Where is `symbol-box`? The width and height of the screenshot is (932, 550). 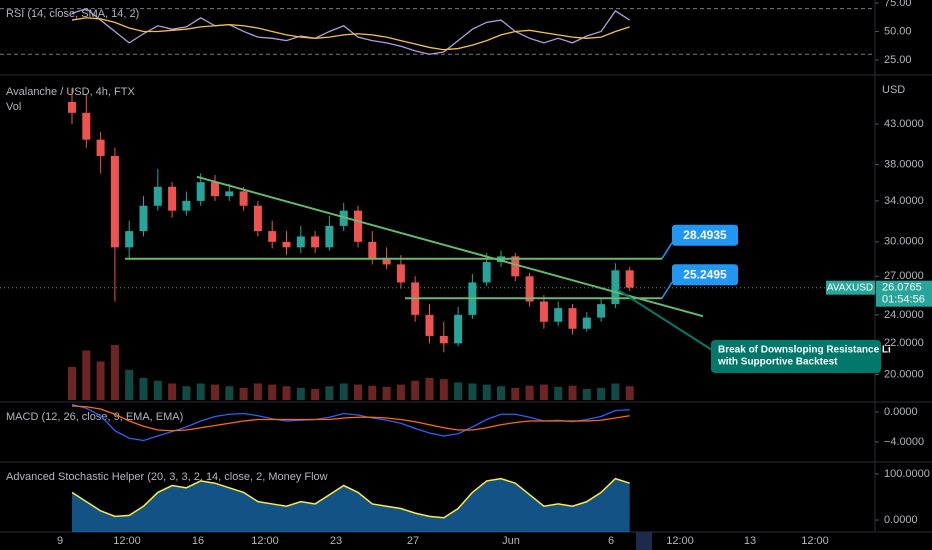 symbol-box is located at coordinates (850, 287).